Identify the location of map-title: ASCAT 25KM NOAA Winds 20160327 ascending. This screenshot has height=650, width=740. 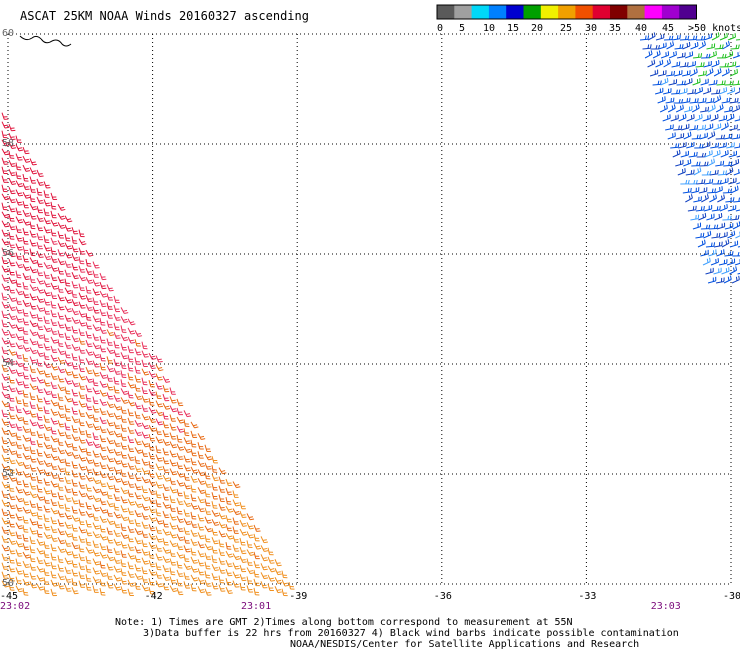
(164, 16).